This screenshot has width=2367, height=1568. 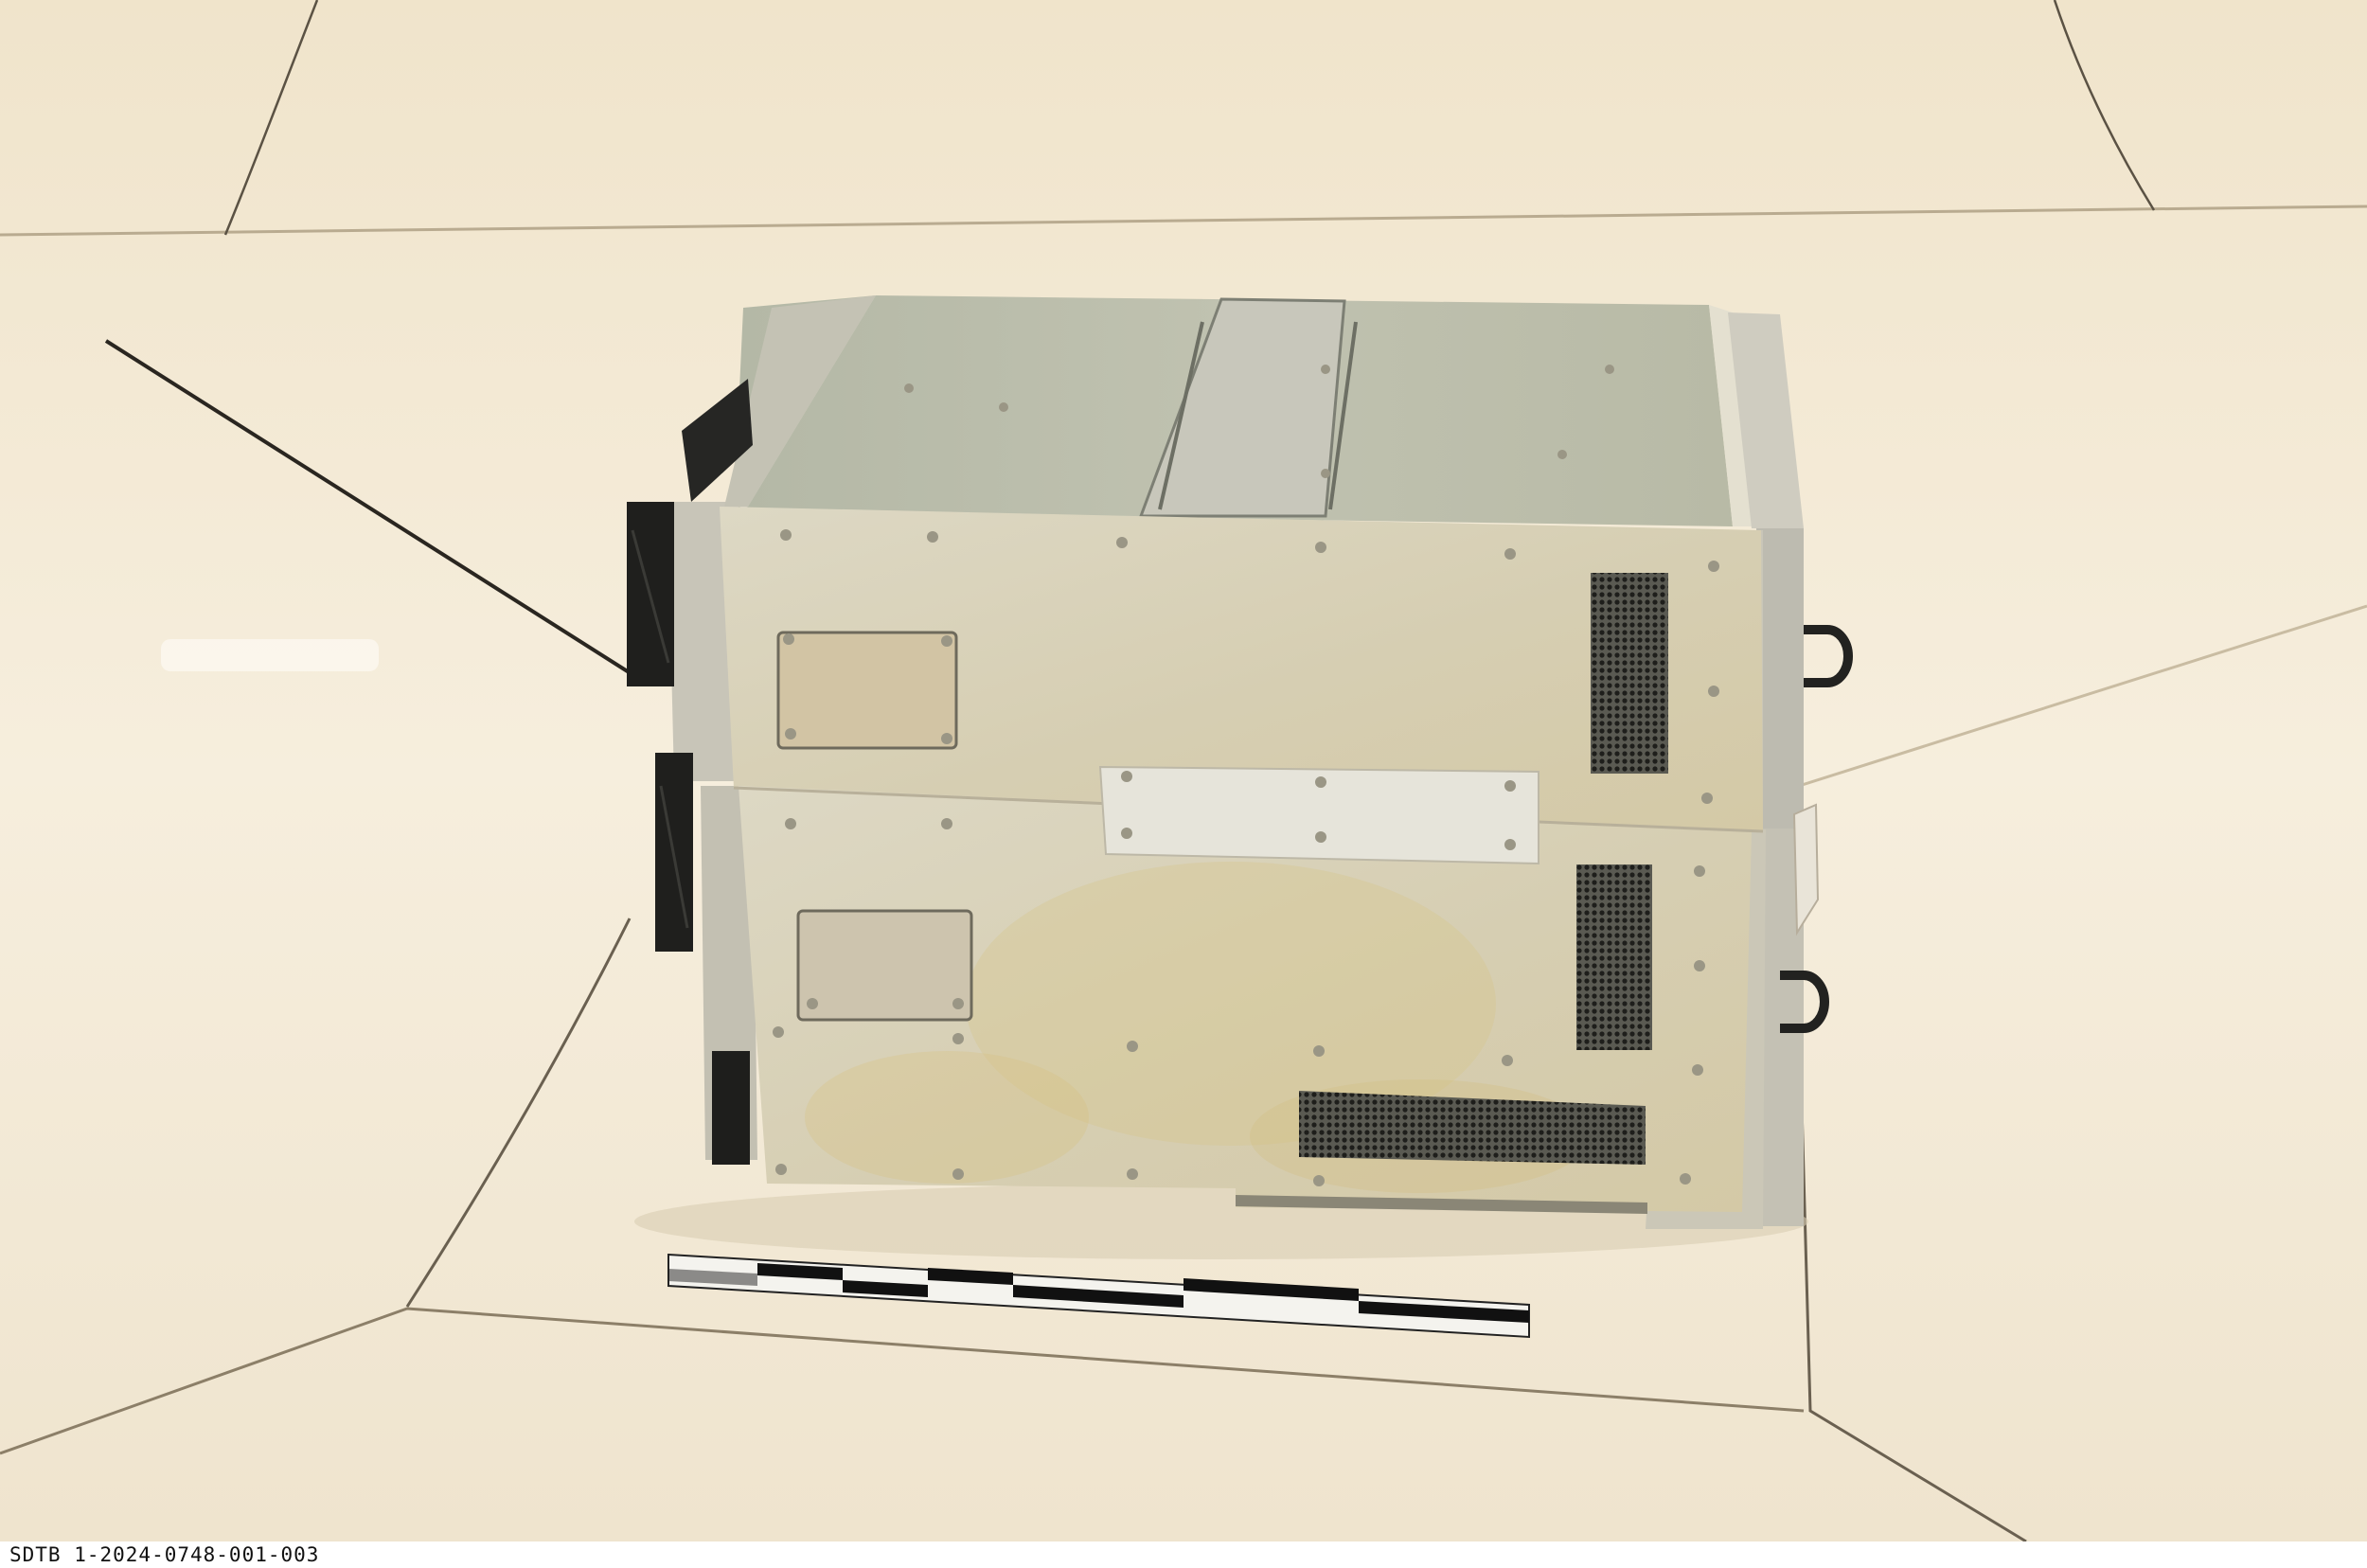 I want to click on left-rail, so click(x=800, y=401).